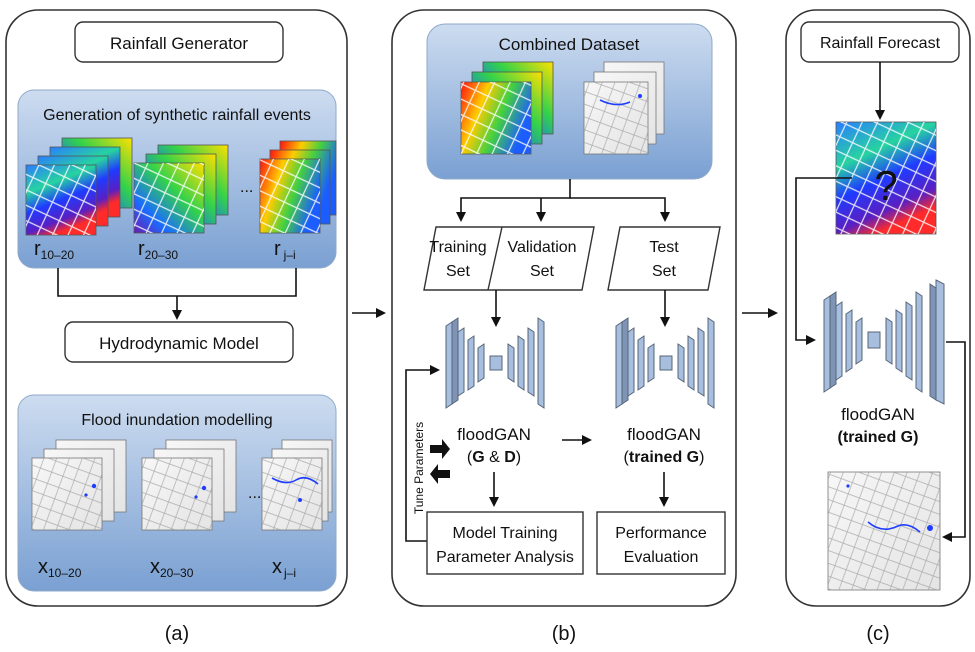  Describe the element at coordinates (542, 271) in the screenshot. I see `validation-label-2: Set` at that location.